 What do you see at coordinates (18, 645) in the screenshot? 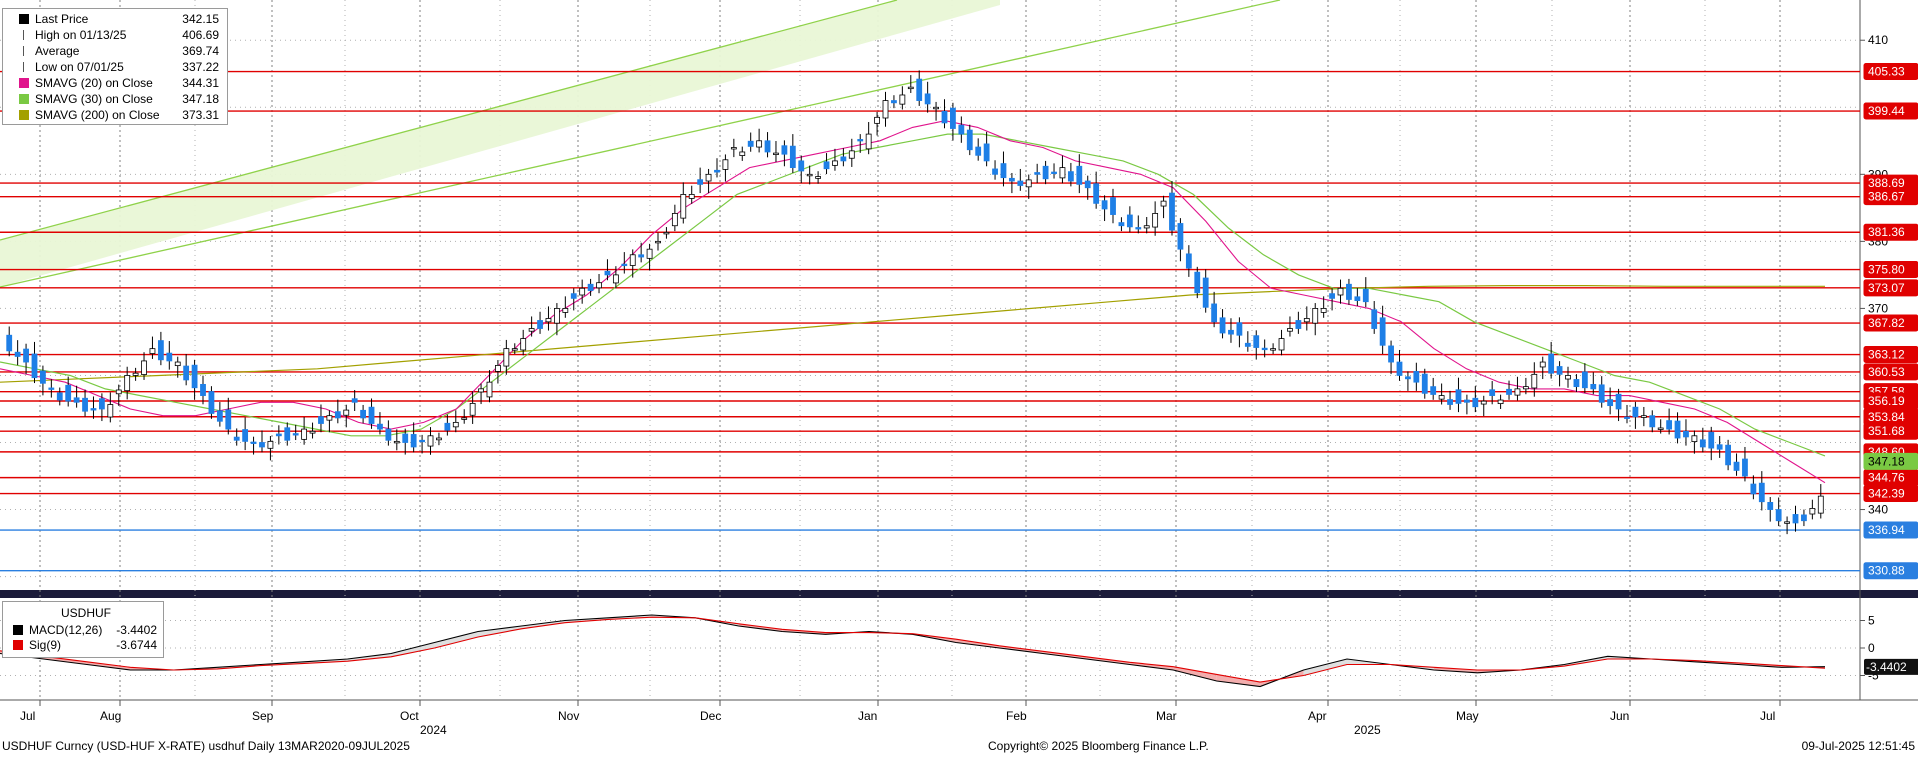
I see `signal-swatch` at bounding box center [18, 645].